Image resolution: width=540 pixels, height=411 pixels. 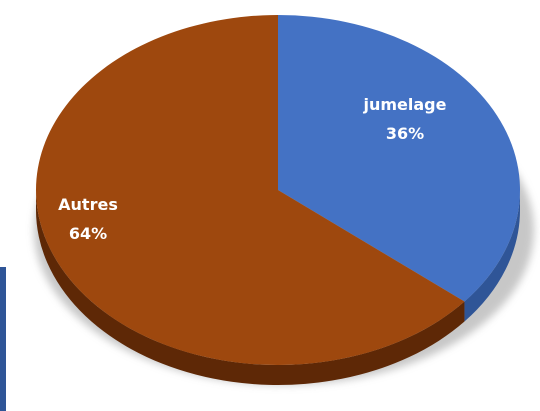 What do you see at coordinates (3, 339) in the screenshot?
I see `left-accent-bar` at bounding box center [3, 339].